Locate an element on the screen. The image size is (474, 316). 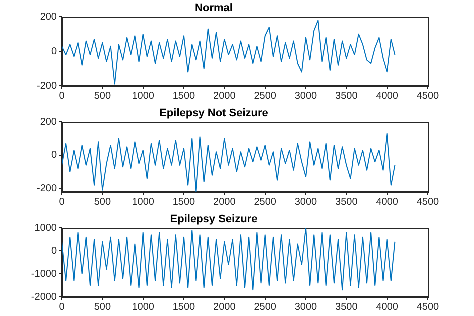
chart-title: Epilepsy Seizure is located at coordinates (214, 220).